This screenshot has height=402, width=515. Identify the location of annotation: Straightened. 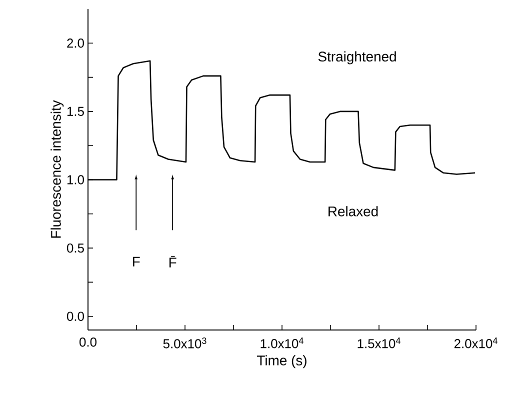
(357, 57).